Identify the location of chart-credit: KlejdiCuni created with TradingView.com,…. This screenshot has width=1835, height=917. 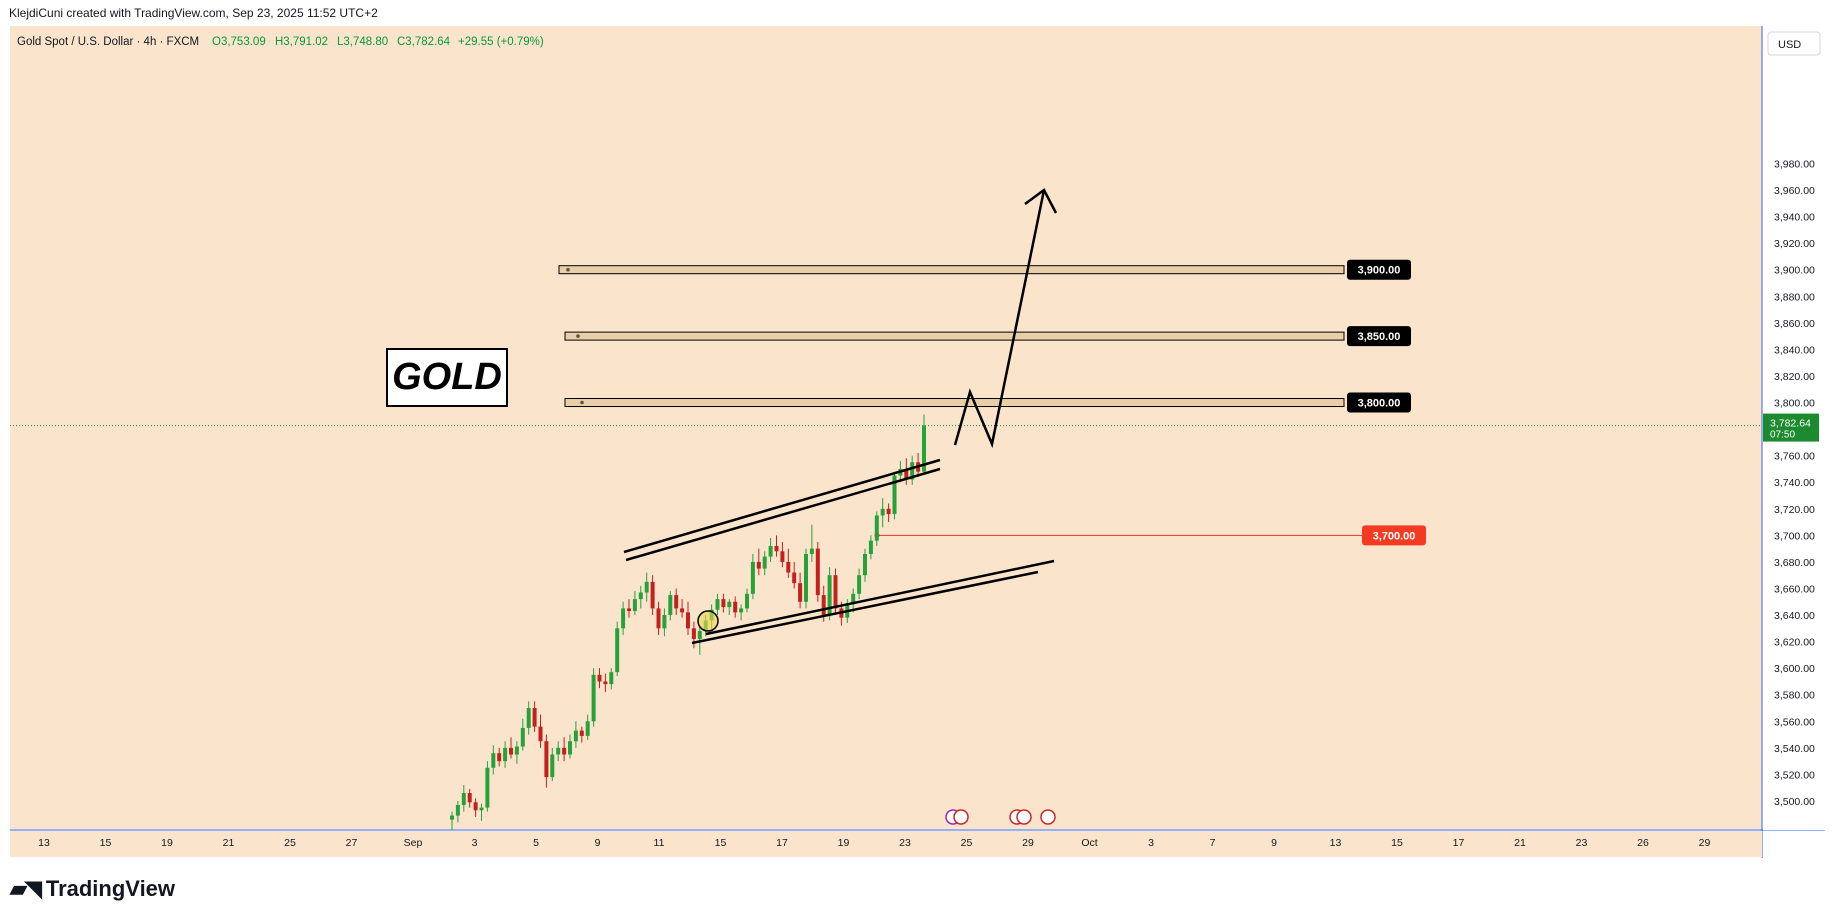
(193, 13).